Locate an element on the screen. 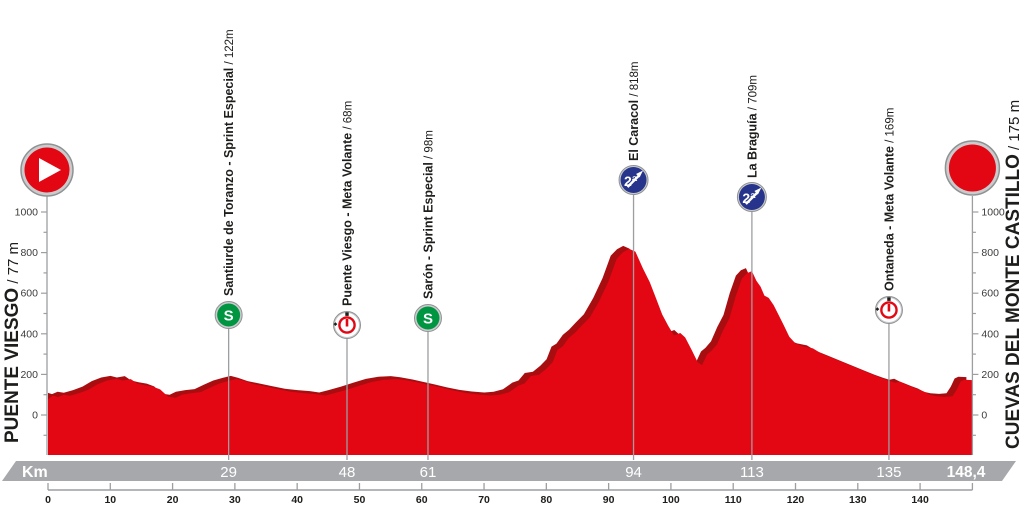  km-band-final-value: 148,4 is located at coordinates (966, 472).